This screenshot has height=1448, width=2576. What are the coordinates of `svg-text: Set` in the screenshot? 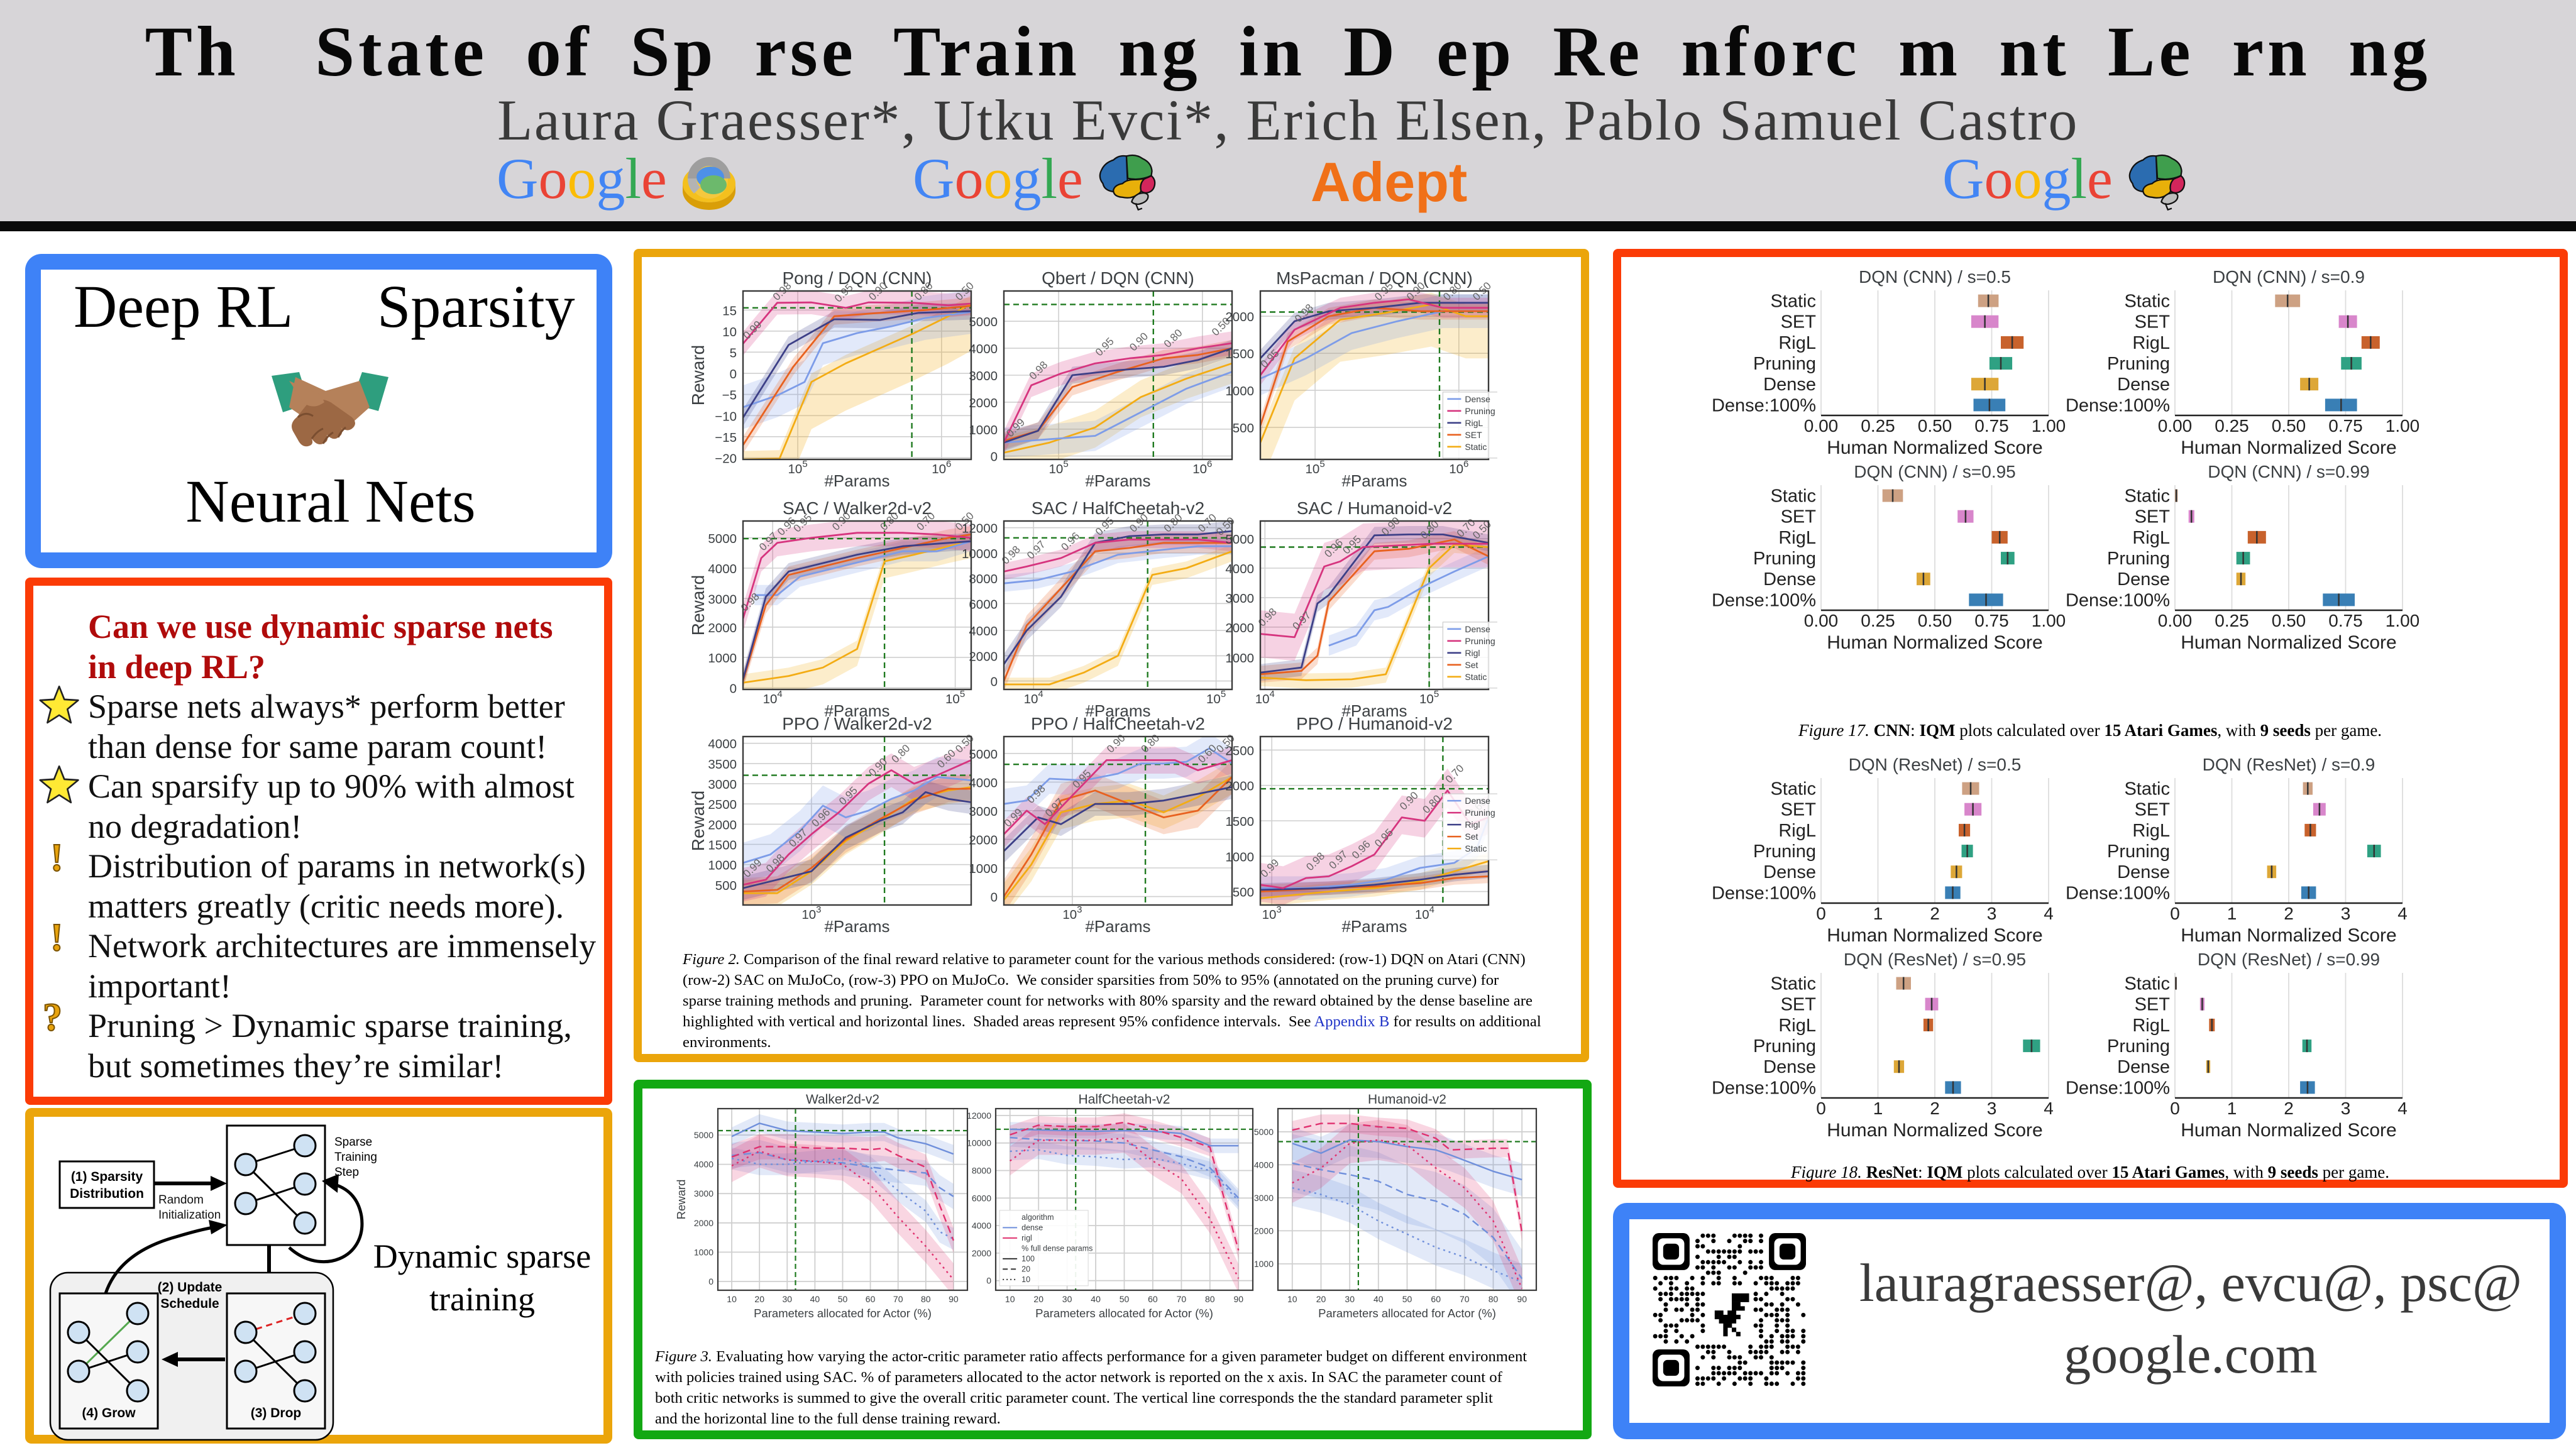 It's located at (1472, 665).